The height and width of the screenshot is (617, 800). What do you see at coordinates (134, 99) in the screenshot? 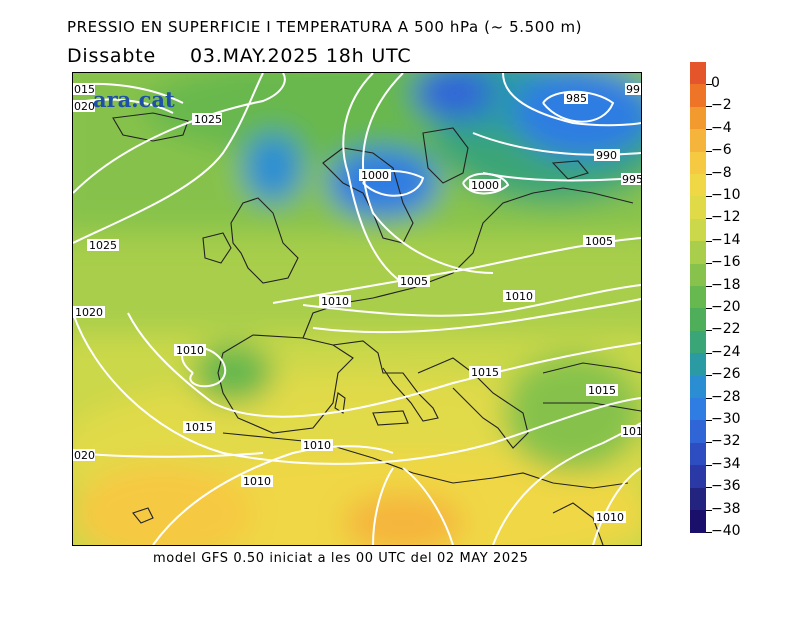
I see `ara-cat-logo: ara.cat` at bounding box center [134, 99].